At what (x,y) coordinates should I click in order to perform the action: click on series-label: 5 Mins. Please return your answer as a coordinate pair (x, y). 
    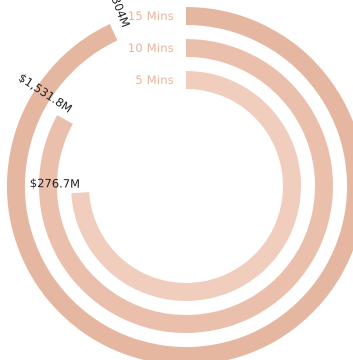
    Looking at the image, I should click on (154, 80).